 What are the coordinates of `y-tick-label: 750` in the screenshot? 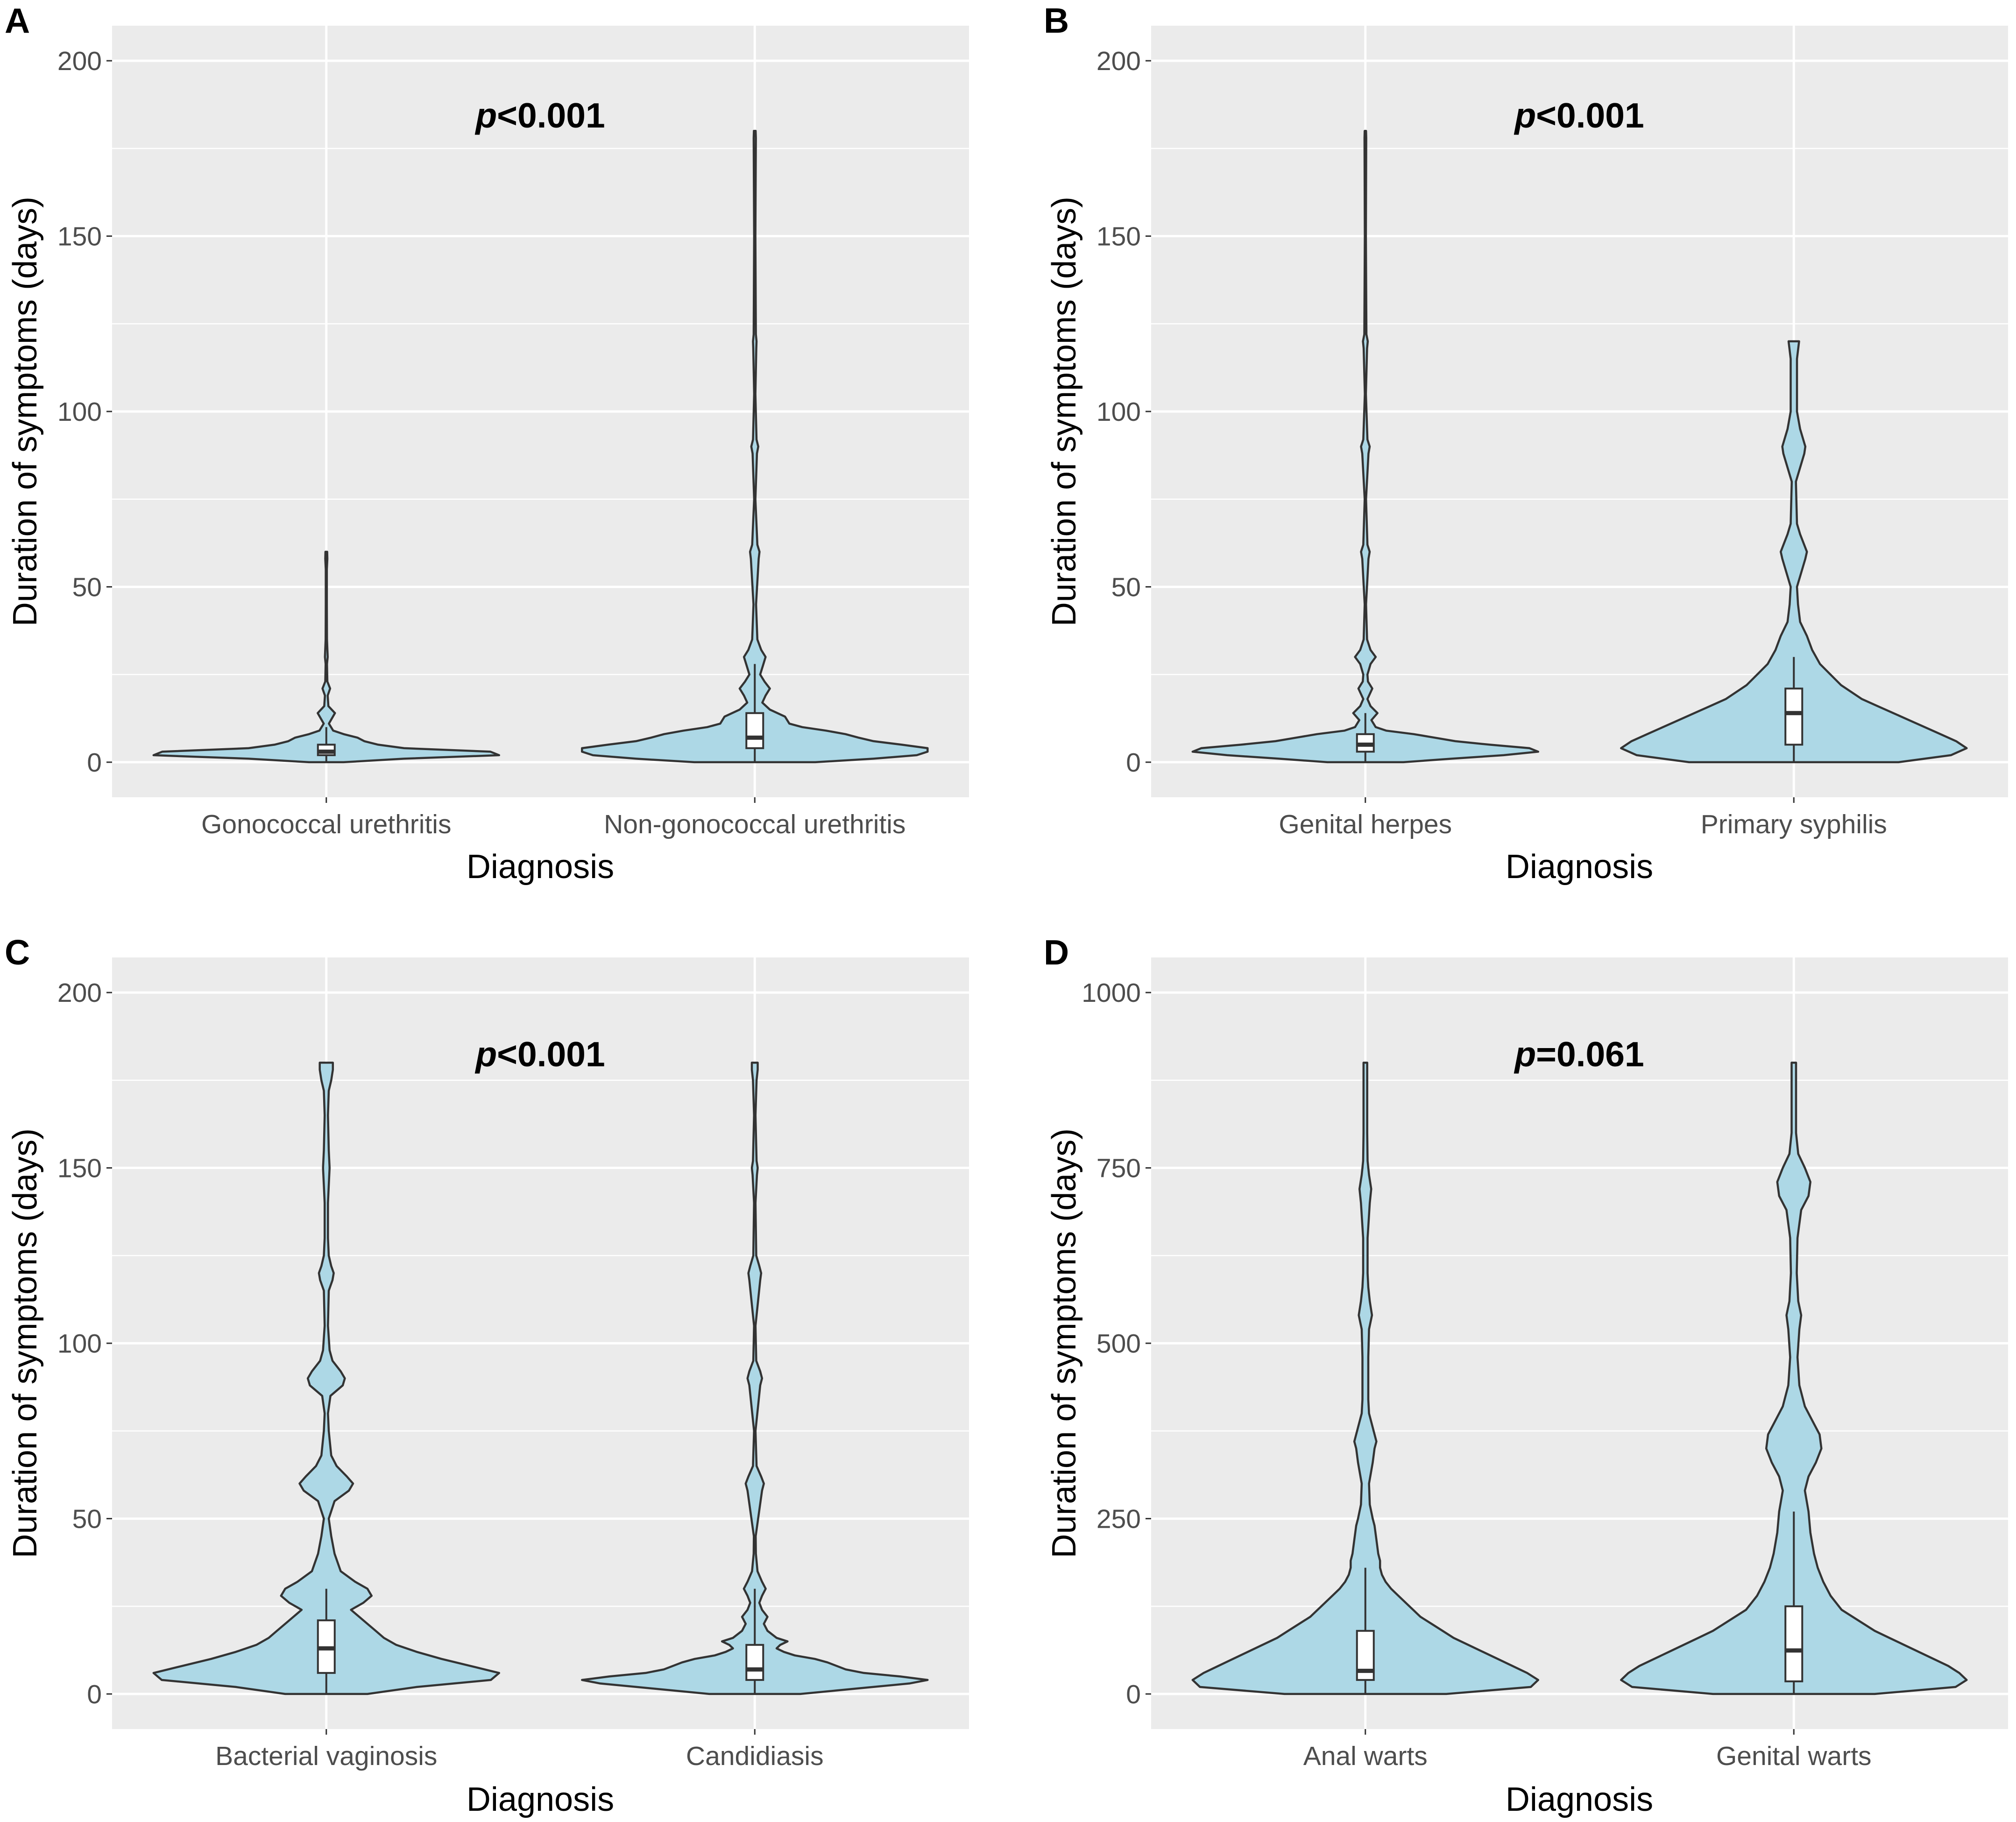 It's located at (1118, 1169).